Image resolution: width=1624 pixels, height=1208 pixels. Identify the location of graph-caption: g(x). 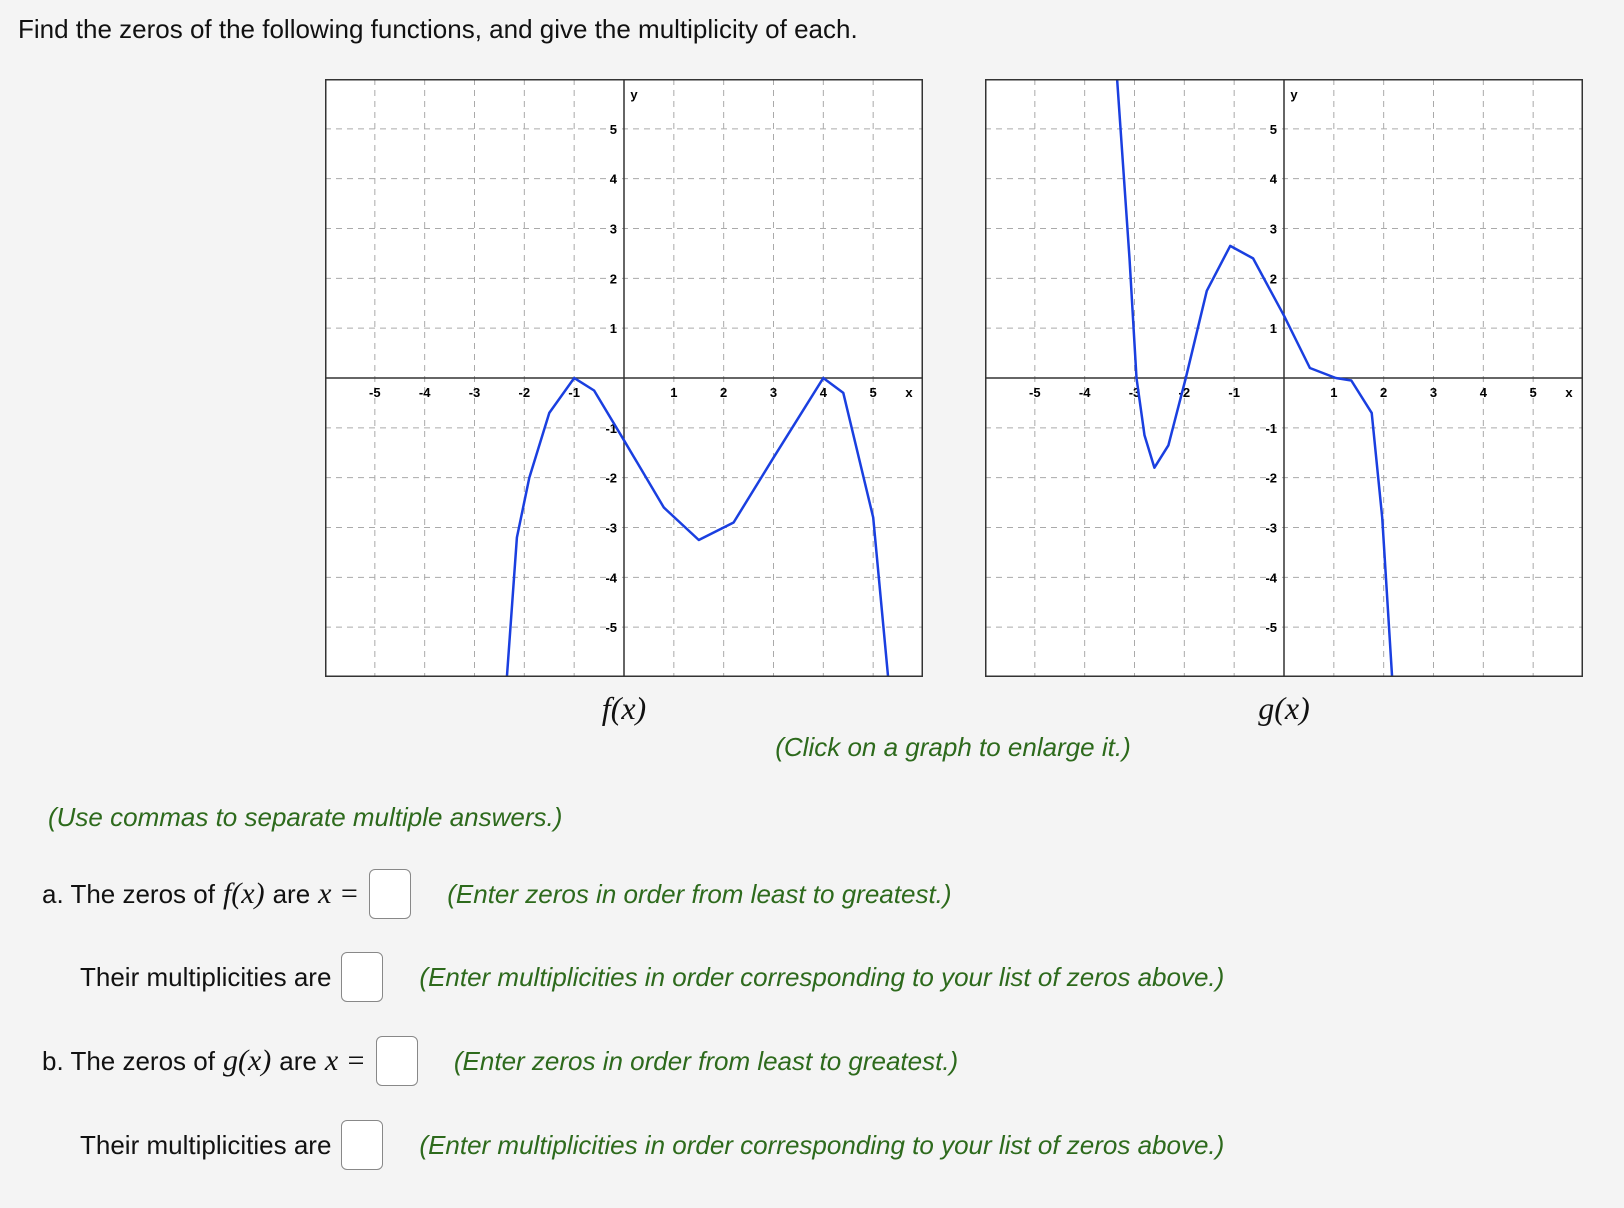
(1284, 708).